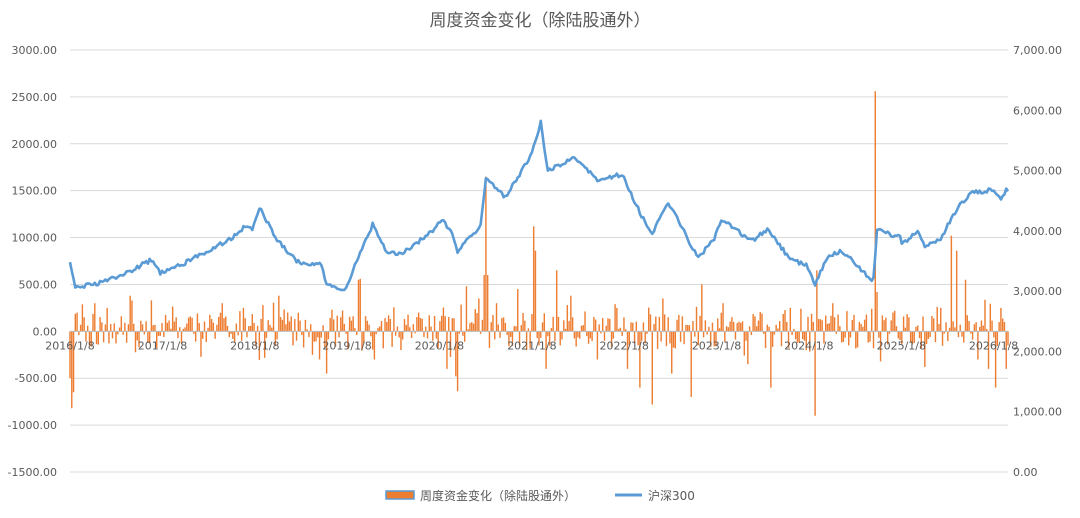 The height and width of the screenshot is (518, 1080). What do you see at coordinates (1037, 412) in the screenshot?
I see `right-tick-label: 1,000.00` at bounding box center [1037, 412].